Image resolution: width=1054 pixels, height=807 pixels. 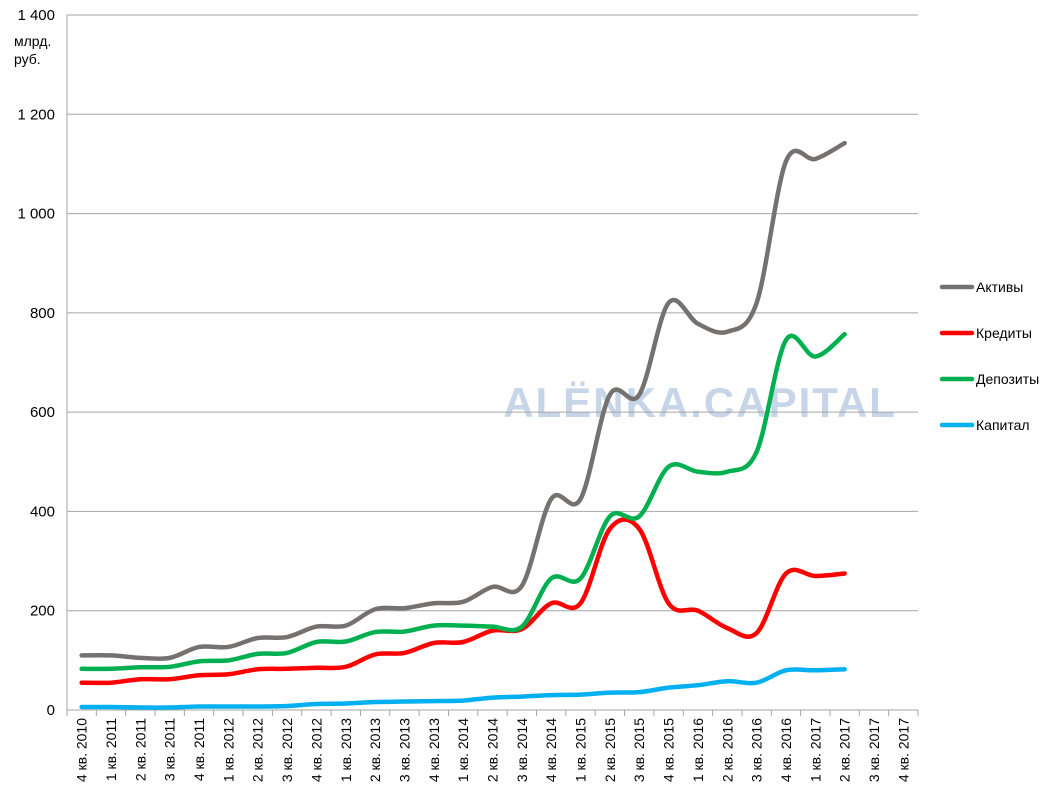 I want to click on x-tick-label: 2 кв. 2014, so click(x=493, y=750).